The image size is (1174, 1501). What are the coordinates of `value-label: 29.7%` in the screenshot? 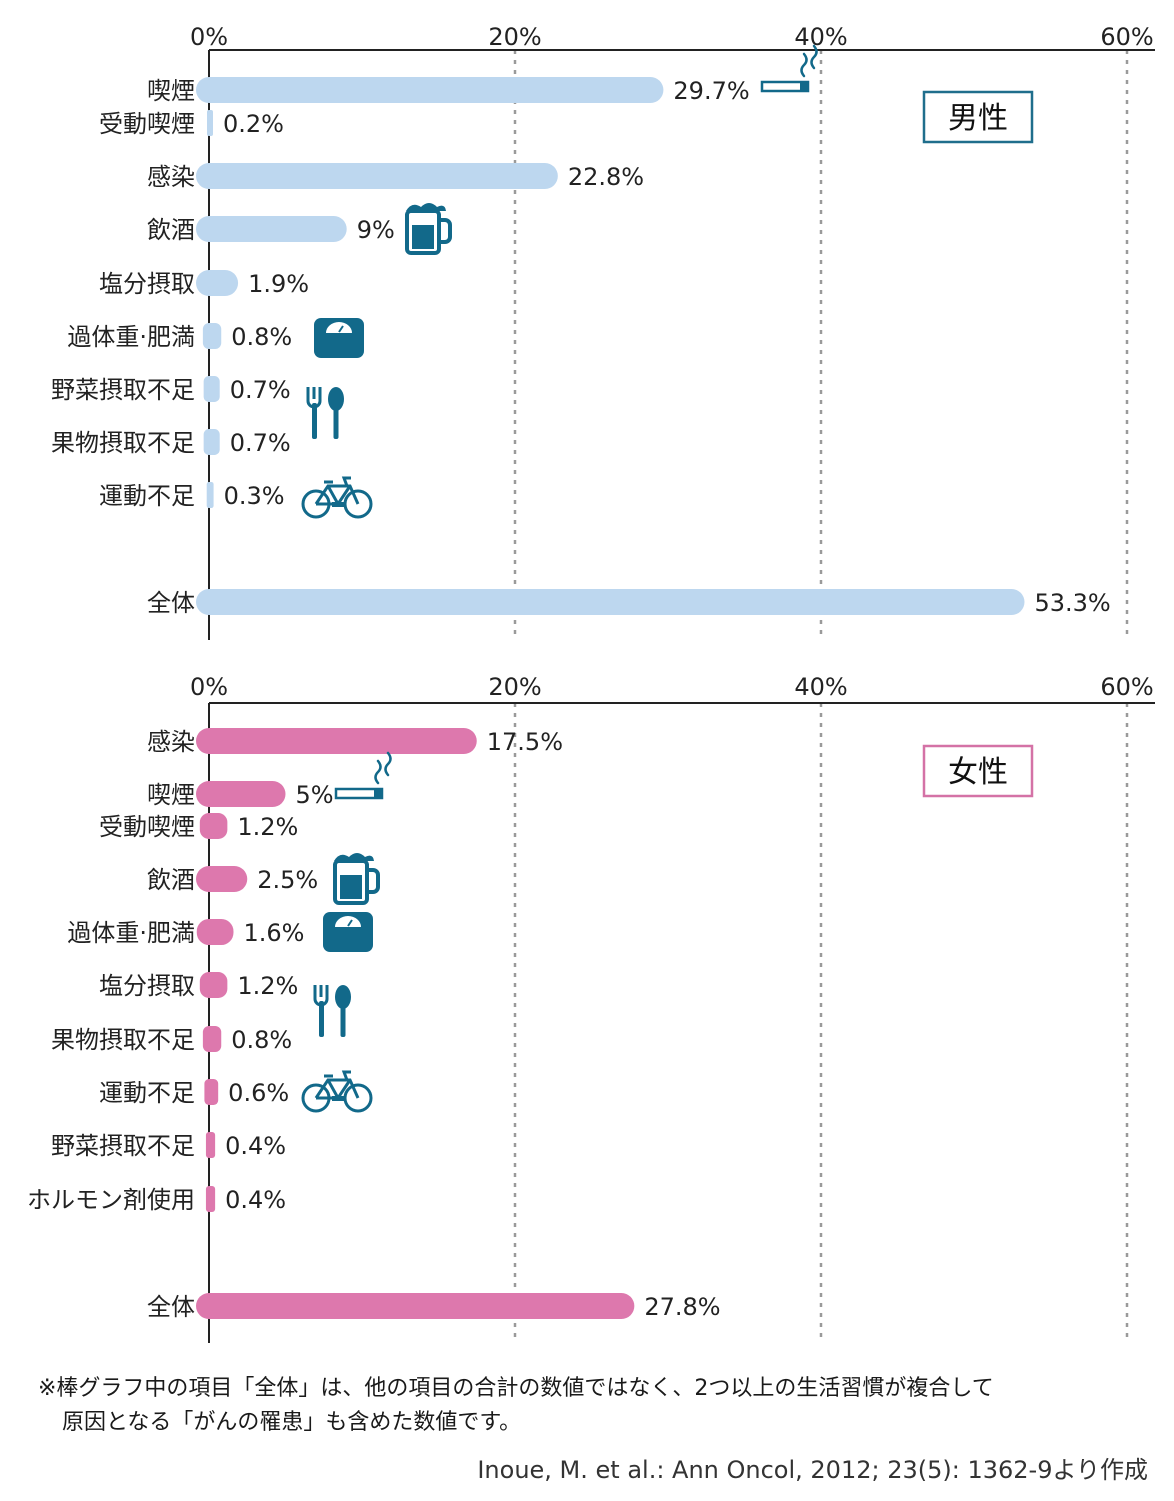 It's located at (711, 91).